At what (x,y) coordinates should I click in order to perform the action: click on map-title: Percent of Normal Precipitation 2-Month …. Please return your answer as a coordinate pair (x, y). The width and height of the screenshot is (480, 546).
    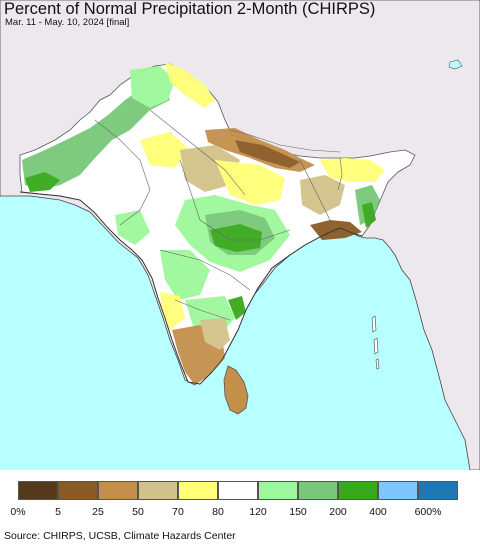
    Looking at the image, I should click on (190, 9).